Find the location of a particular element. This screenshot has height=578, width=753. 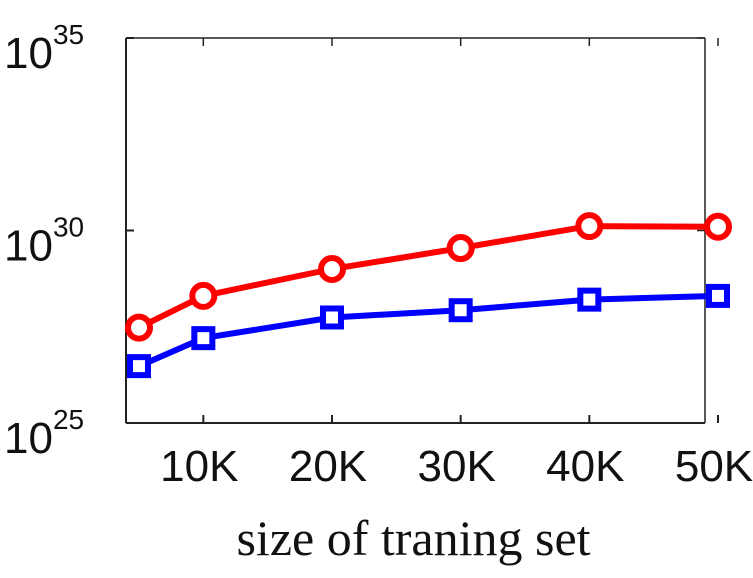

x-tick-label: 10K is located at coordinates (199, 466).